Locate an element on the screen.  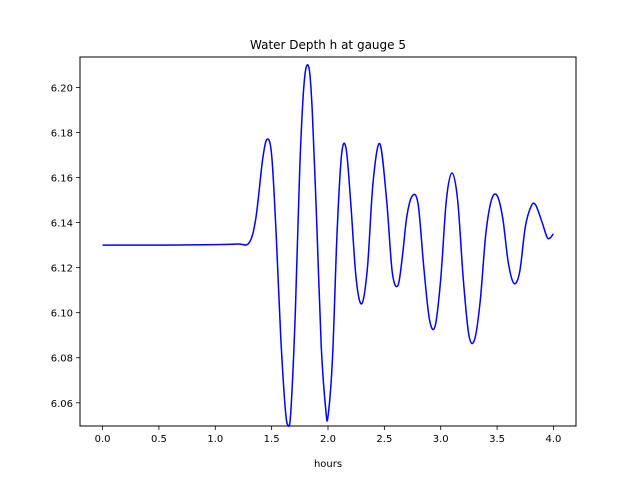
y-axis: 6.06 6.08 6.10 6.12 6.14 6.16 6.18 6.20 is located at coordinates (65, 246).